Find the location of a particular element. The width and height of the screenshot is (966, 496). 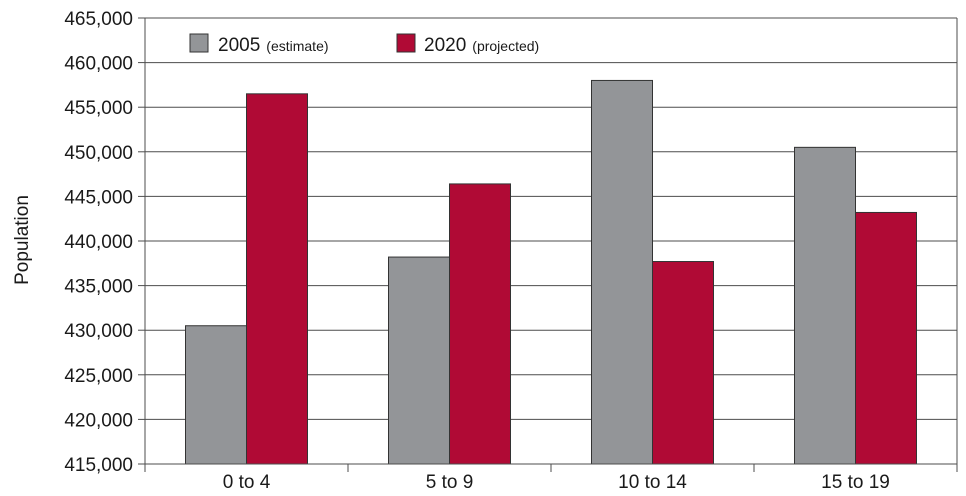

y-axis-title: Population is located at coordinates (22, 240).